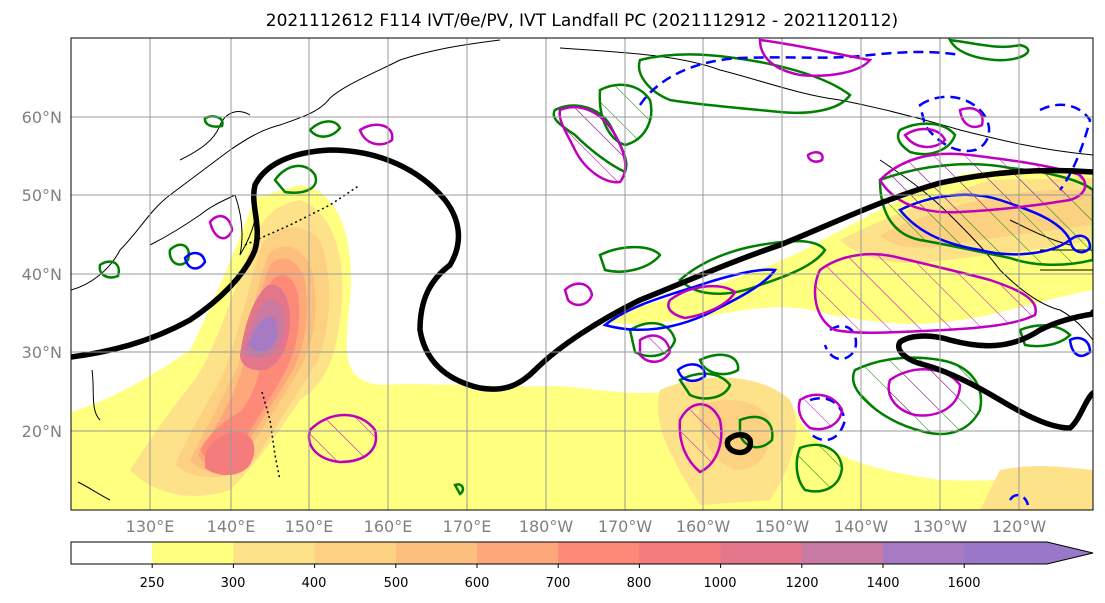  I want to click on colorbar-tick-label: 700, so click(558, 583).